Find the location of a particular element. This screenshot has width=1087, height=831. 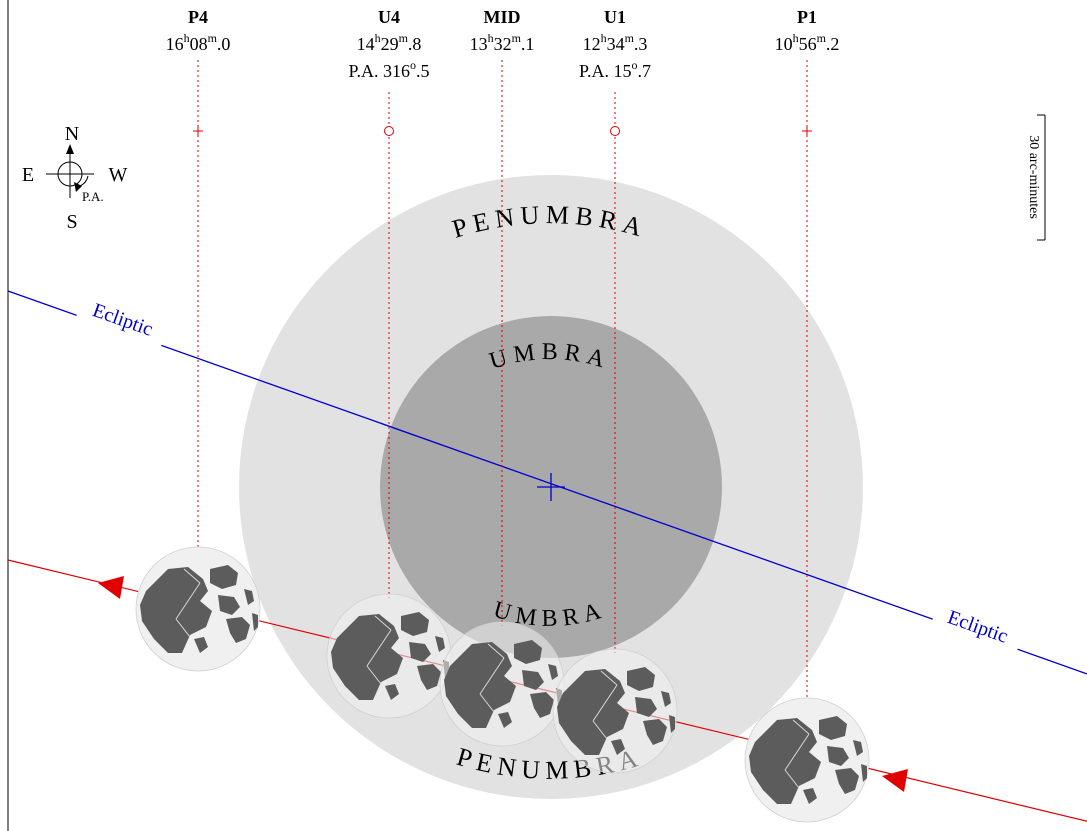

contact-pa-u4: P.A. 316o.5 is located at coordinates (388, 69).